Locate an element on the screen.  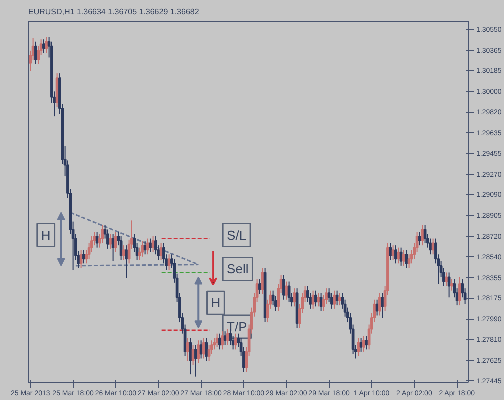
ref-line-label: S/L is located at coordinates (237, 235).